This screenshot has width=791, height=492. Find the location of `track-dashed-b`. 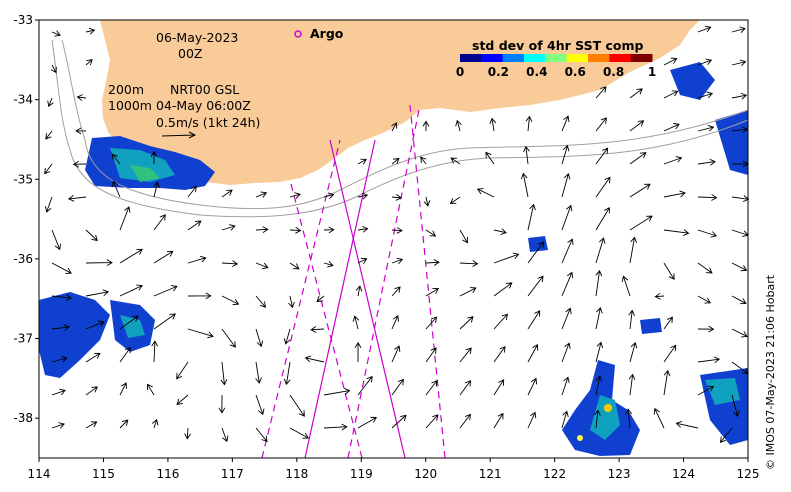

track-dashed-b is located at coordinates (384, 281).